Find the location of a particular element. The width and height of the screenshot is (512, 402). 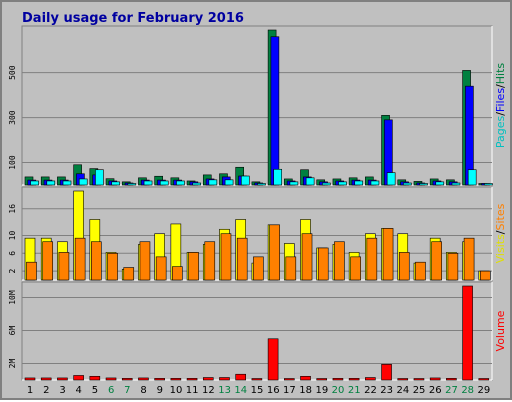

day-label-5: 5 is located at coordinates (95, 390).